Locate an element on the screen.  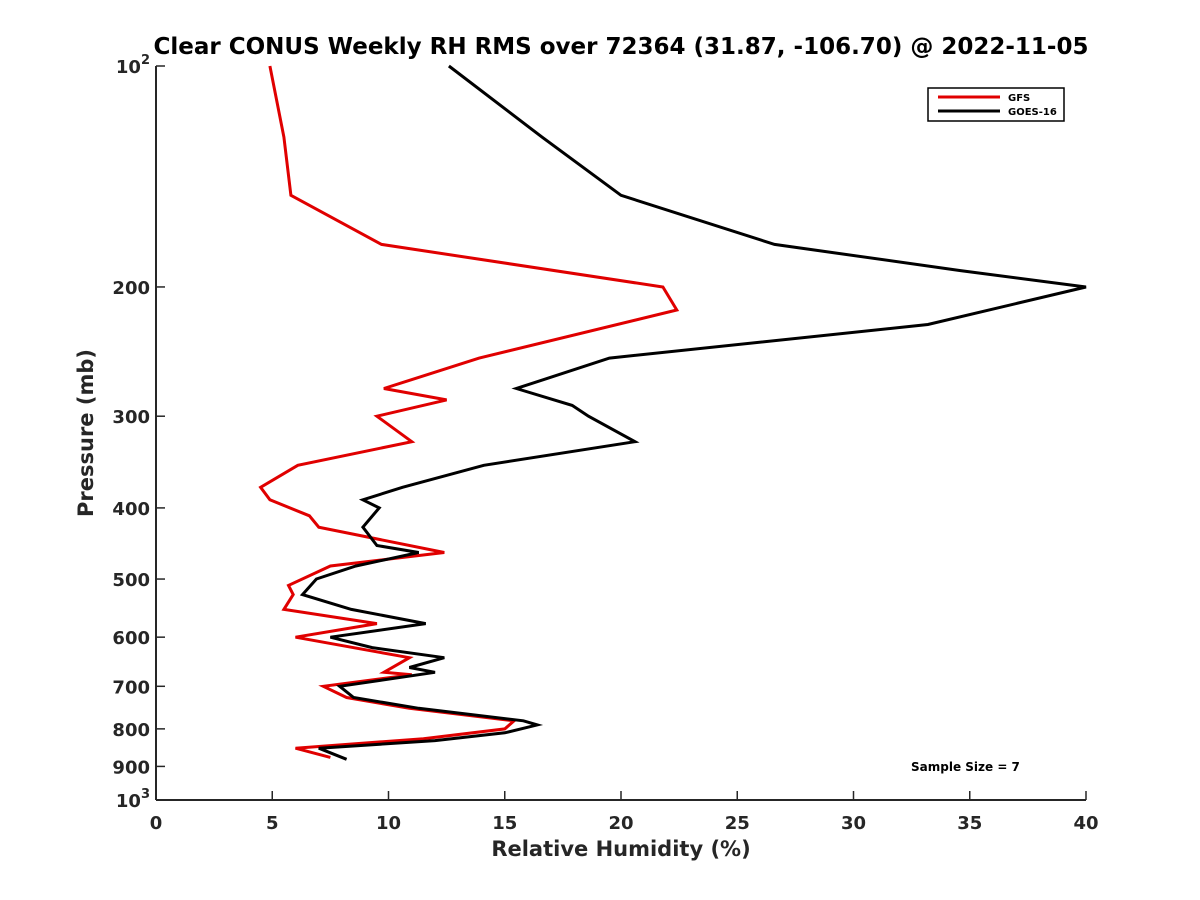
x-tick-label: 35 is located at coordinates (969, 823).